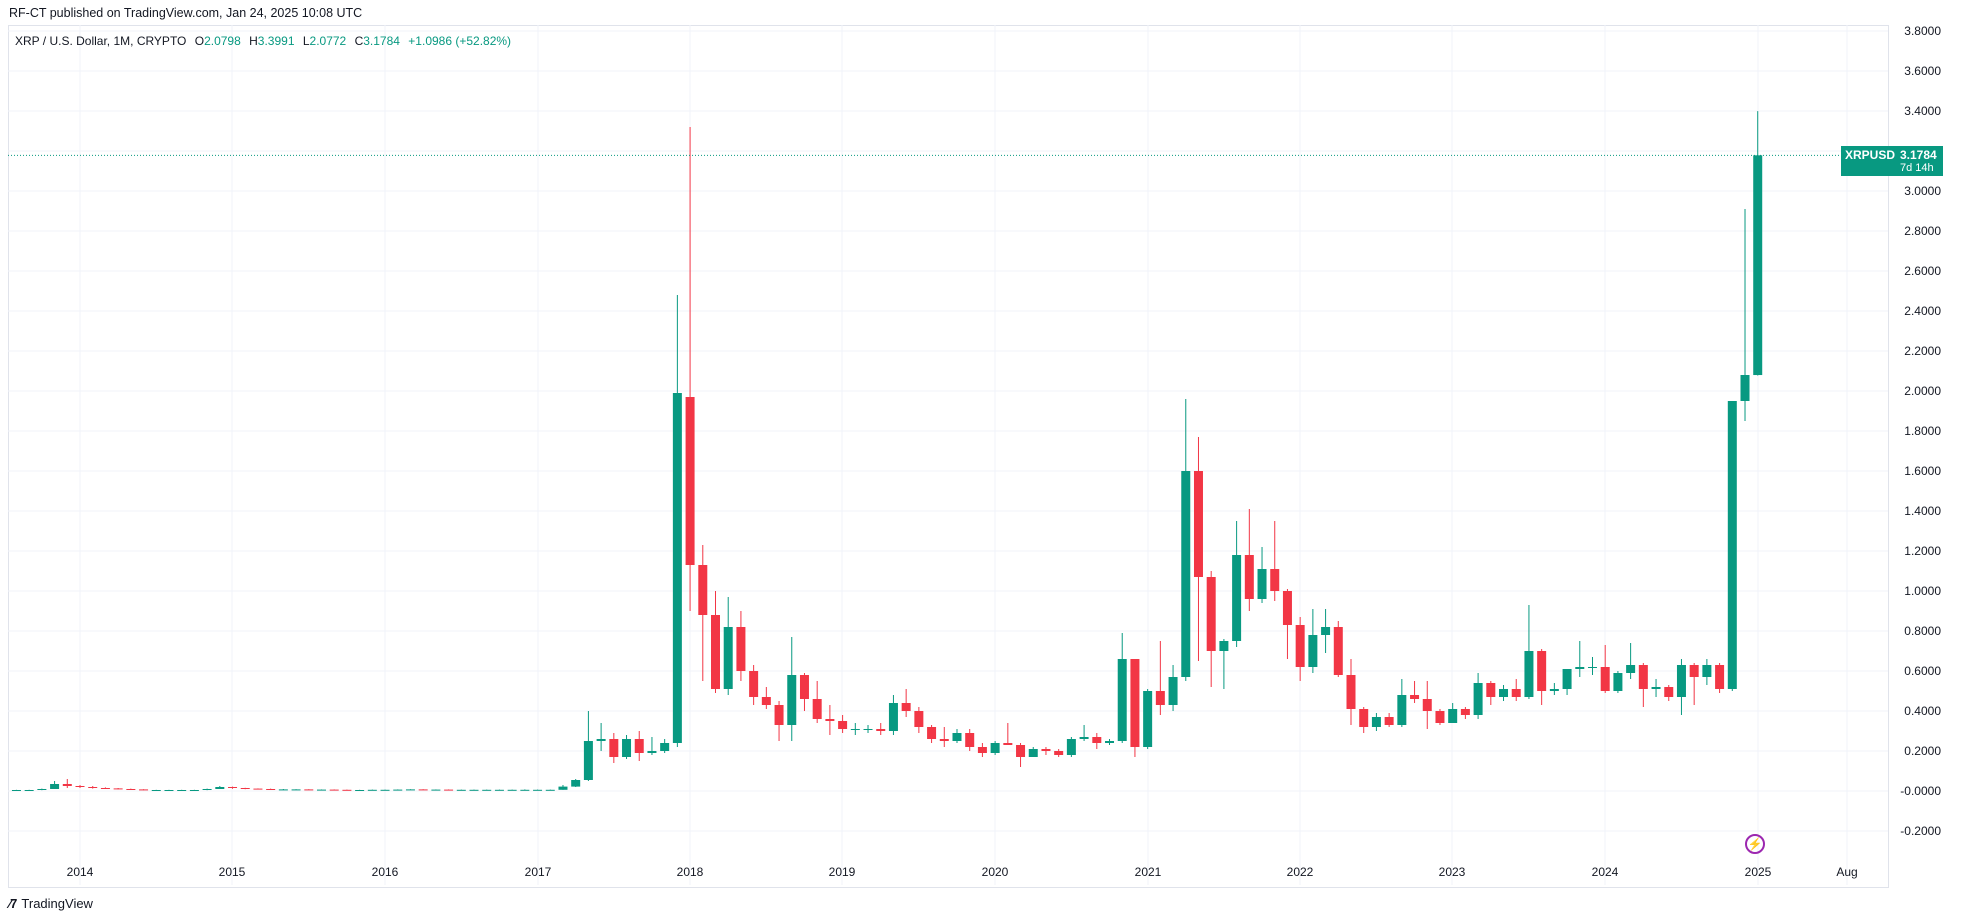 The width and height of the screenshot is (1963, 921). What do you see at coordinates (328, 41) in the screenshot?
I see `legend-low-value: 2.0772` at bounding box center [328, 41].